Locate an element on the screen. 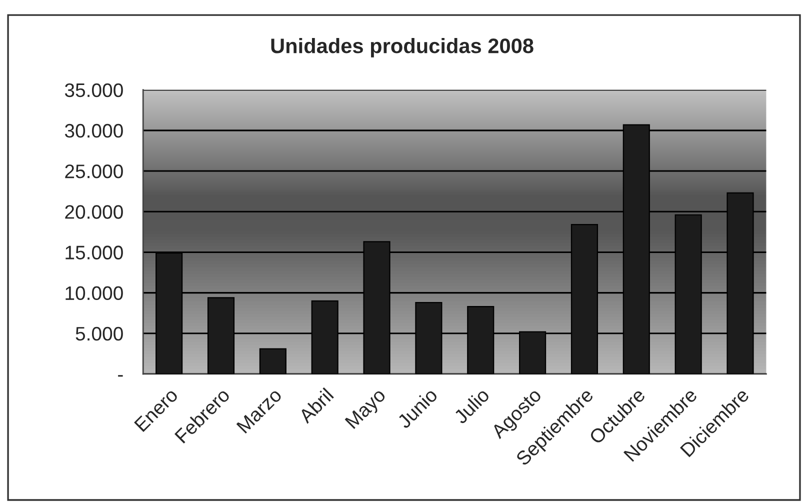 The height and width of the screenshot is (502, 804). y-tick-label: 20.000 is located at coordinates (94, 212).